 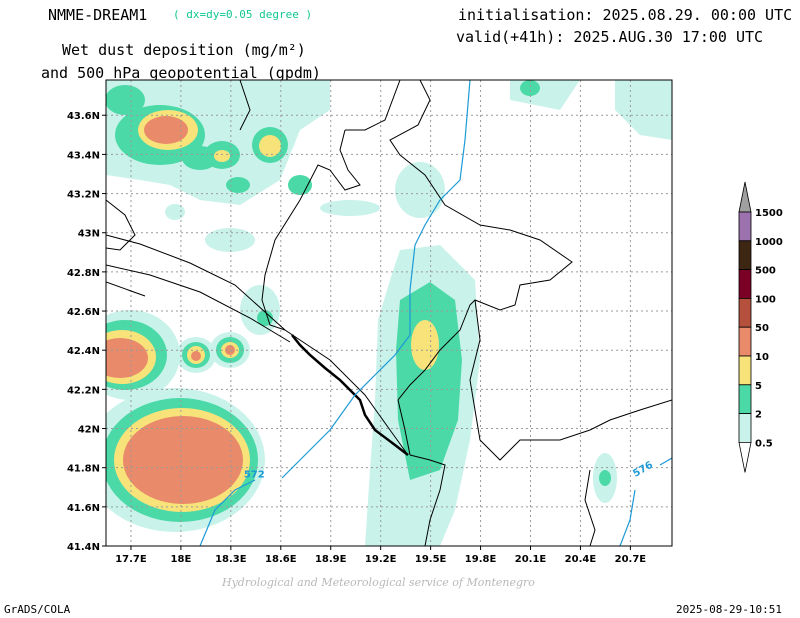 I want to click on model-name: NMME-DREAM1, so click(x=98, y=15).